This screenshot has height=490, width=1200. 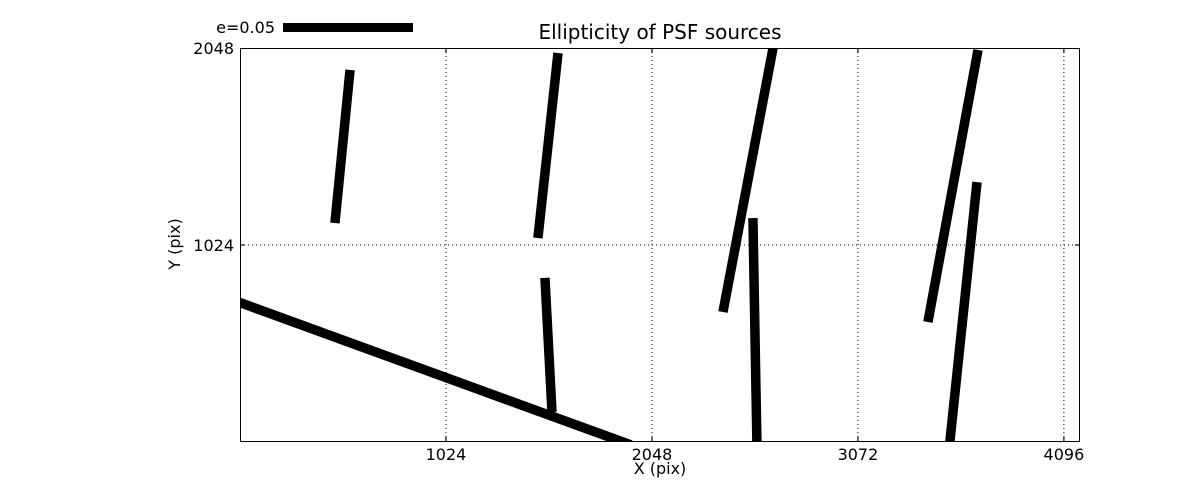 I want to click on x-axis-label: X (pix), so click(x=660, y=468).